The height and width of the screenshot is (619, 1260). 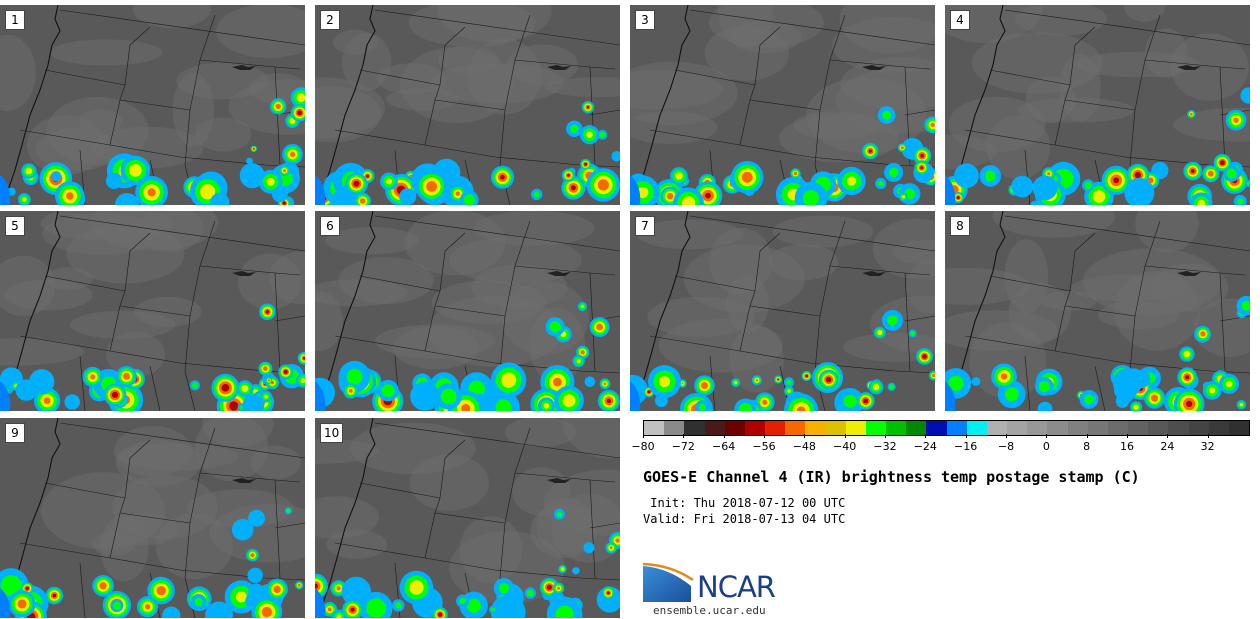 I want to click on colorbar-tick-label: −24, so click(x=925, y=446).